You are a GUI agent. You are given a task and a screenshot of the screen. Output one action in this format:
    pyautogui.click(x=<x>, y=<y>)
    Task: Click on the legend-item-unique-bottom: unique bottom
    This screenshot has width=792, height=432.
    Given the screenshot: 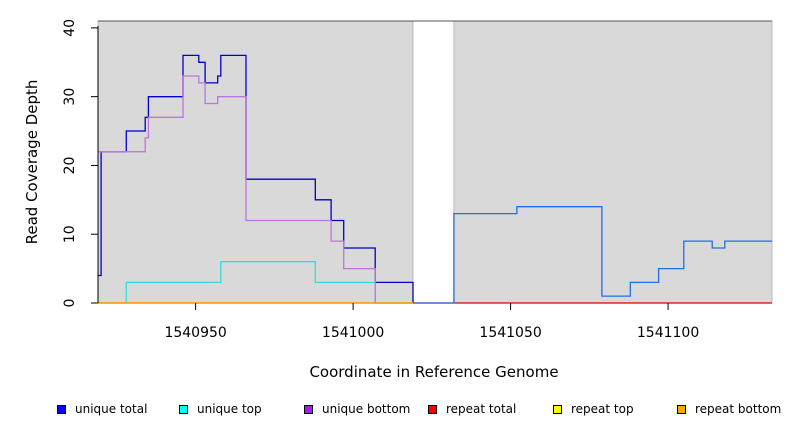 What is the action you would take?
    pyautogui.click(x=357, y=409)
    